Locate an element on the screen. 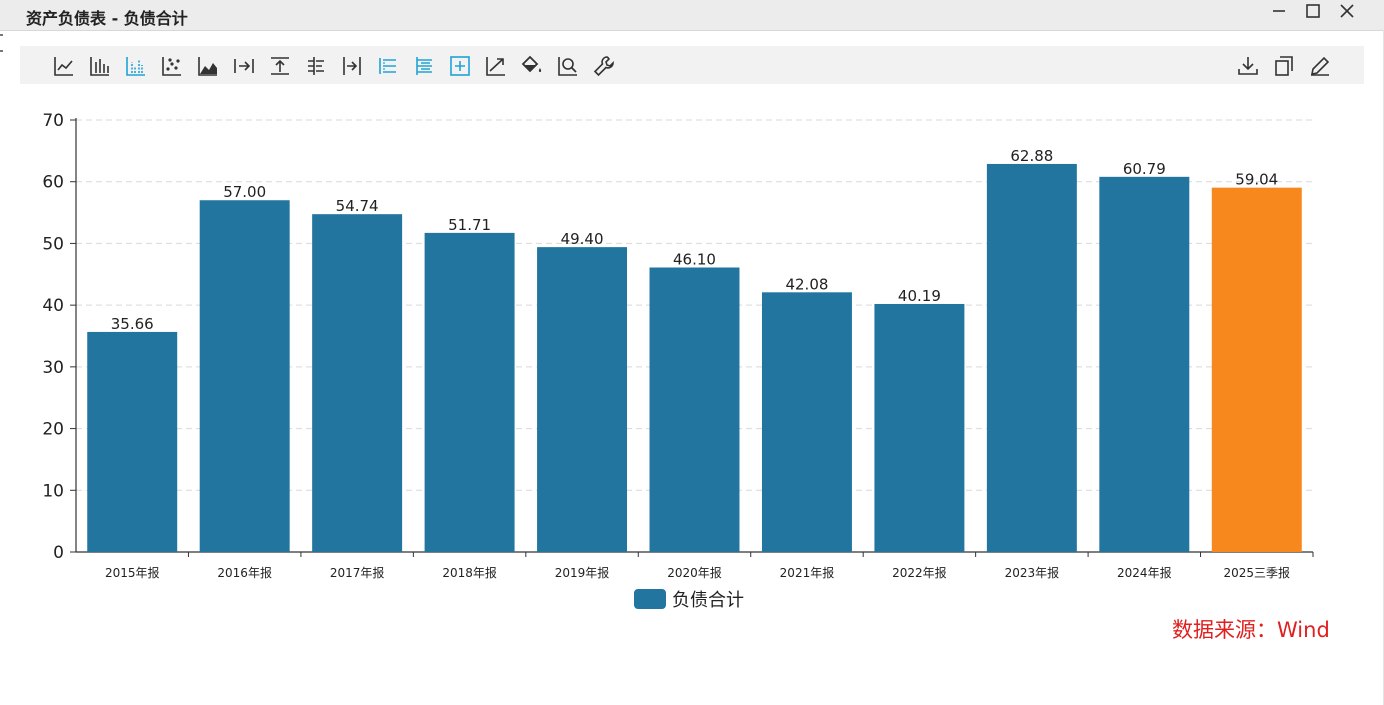 This screenshot has width=1384, height=705. x-tick-label: 2023年报 is located at coordinates (1032, 572).